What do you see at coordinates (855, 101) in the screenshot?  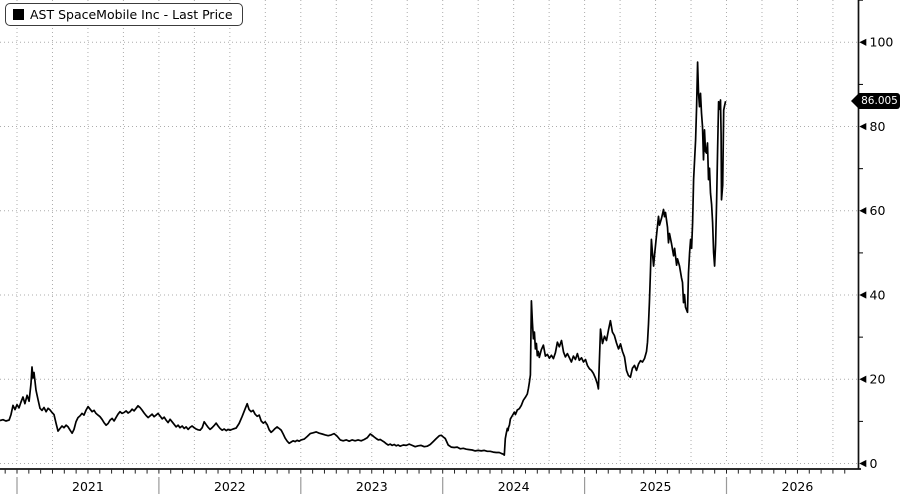 I see `price-tag-arrow-icon` at bounding box center [855, 101].